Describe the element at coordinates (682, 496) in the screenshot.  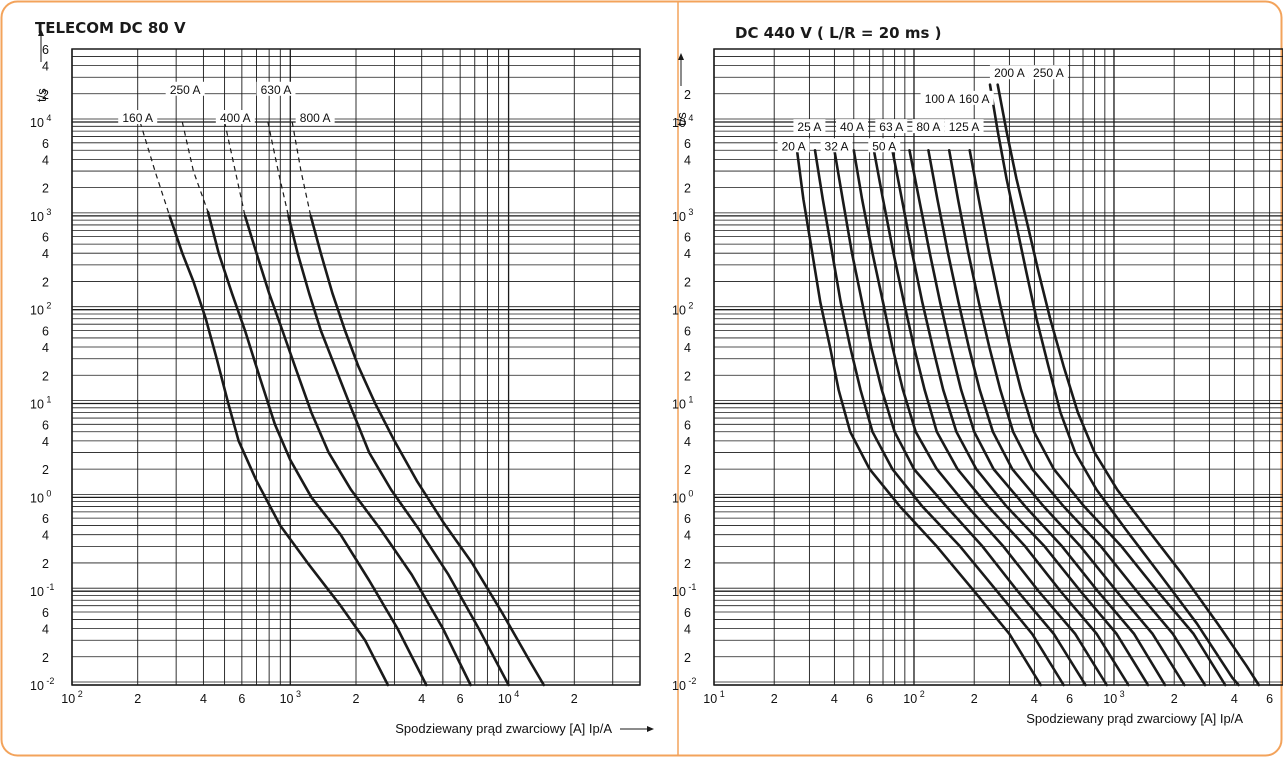
I see `y-tick-label: 10 0` at that location.